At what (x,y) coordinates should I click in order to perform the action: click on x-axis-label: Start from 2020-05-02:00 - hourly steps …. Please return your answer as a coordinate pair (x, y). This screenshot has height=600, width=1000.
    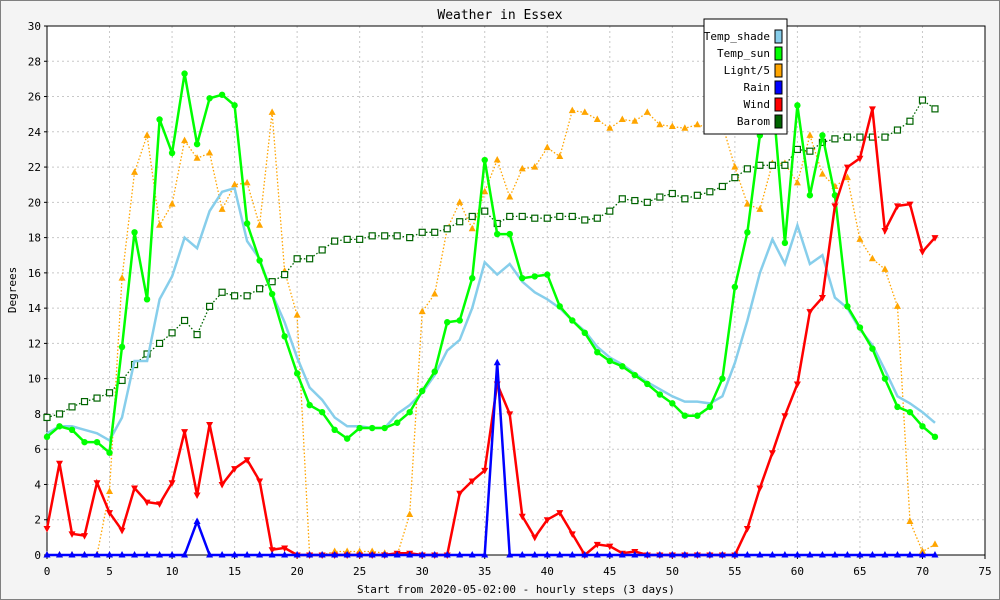
    Looking at the image, I should click on (516, 589).